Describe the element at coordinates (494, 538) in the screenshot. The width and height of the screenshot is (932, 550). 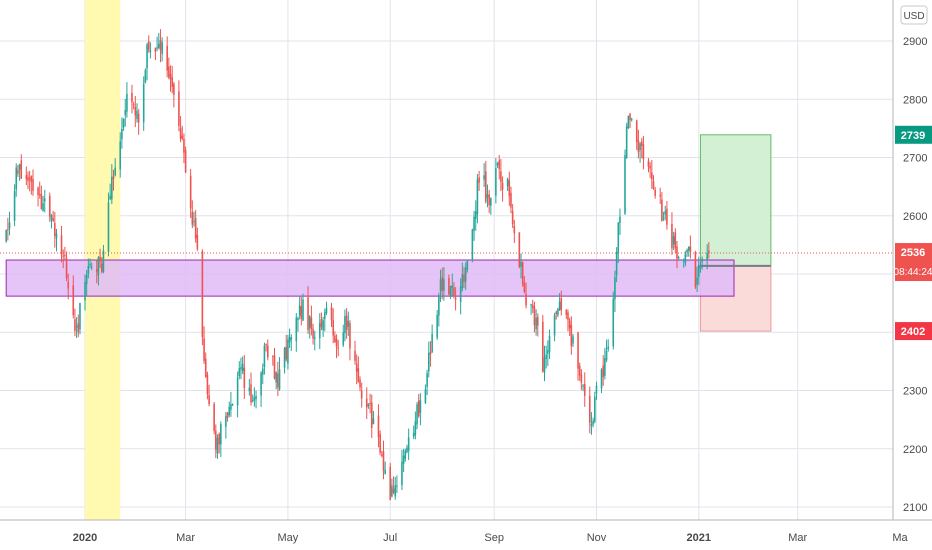
I see `time-tick-label: Sep` at that location.